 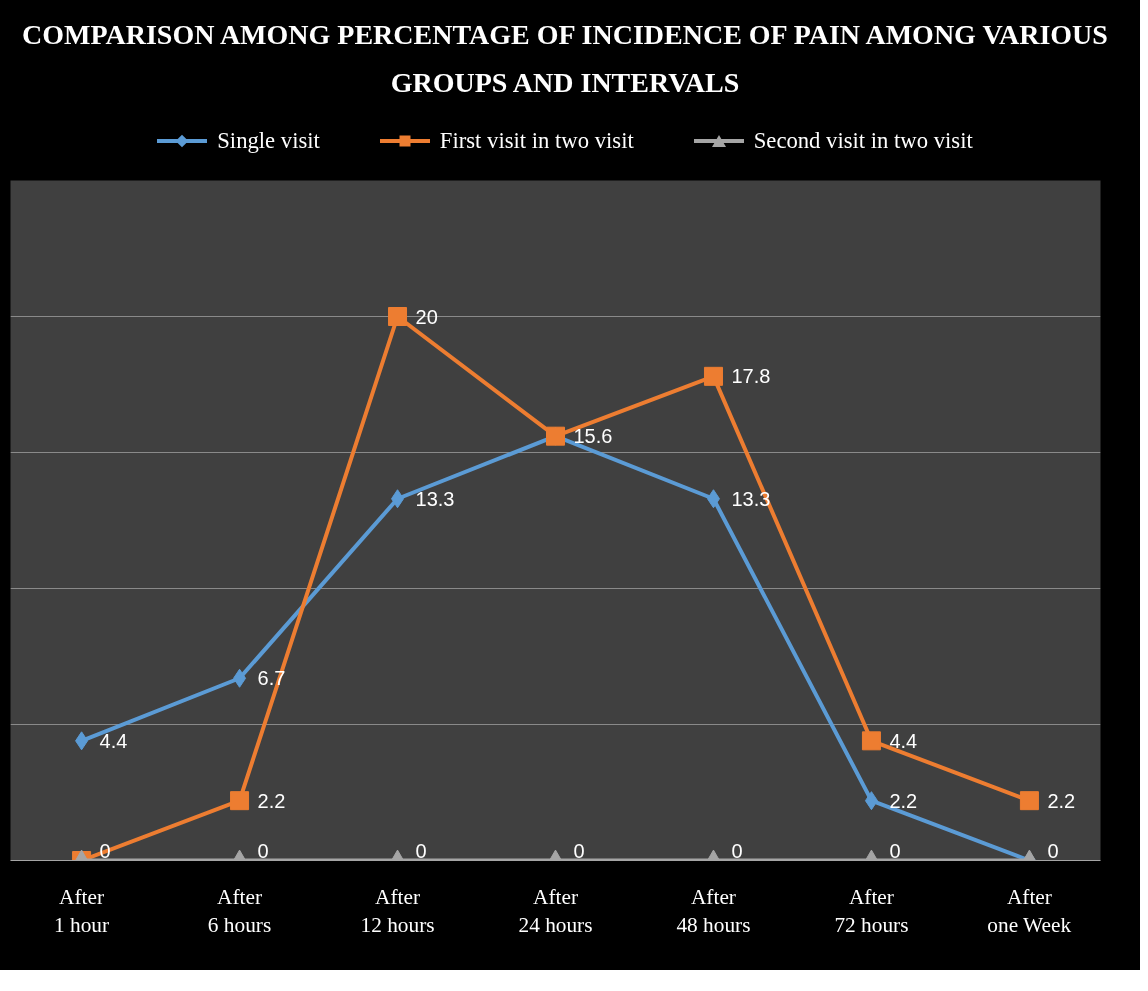 What do you see at coordinates (555, 911) in the screenshot?
I see `x-tick-label: After 24 hours` at bounding box center [555, 911].